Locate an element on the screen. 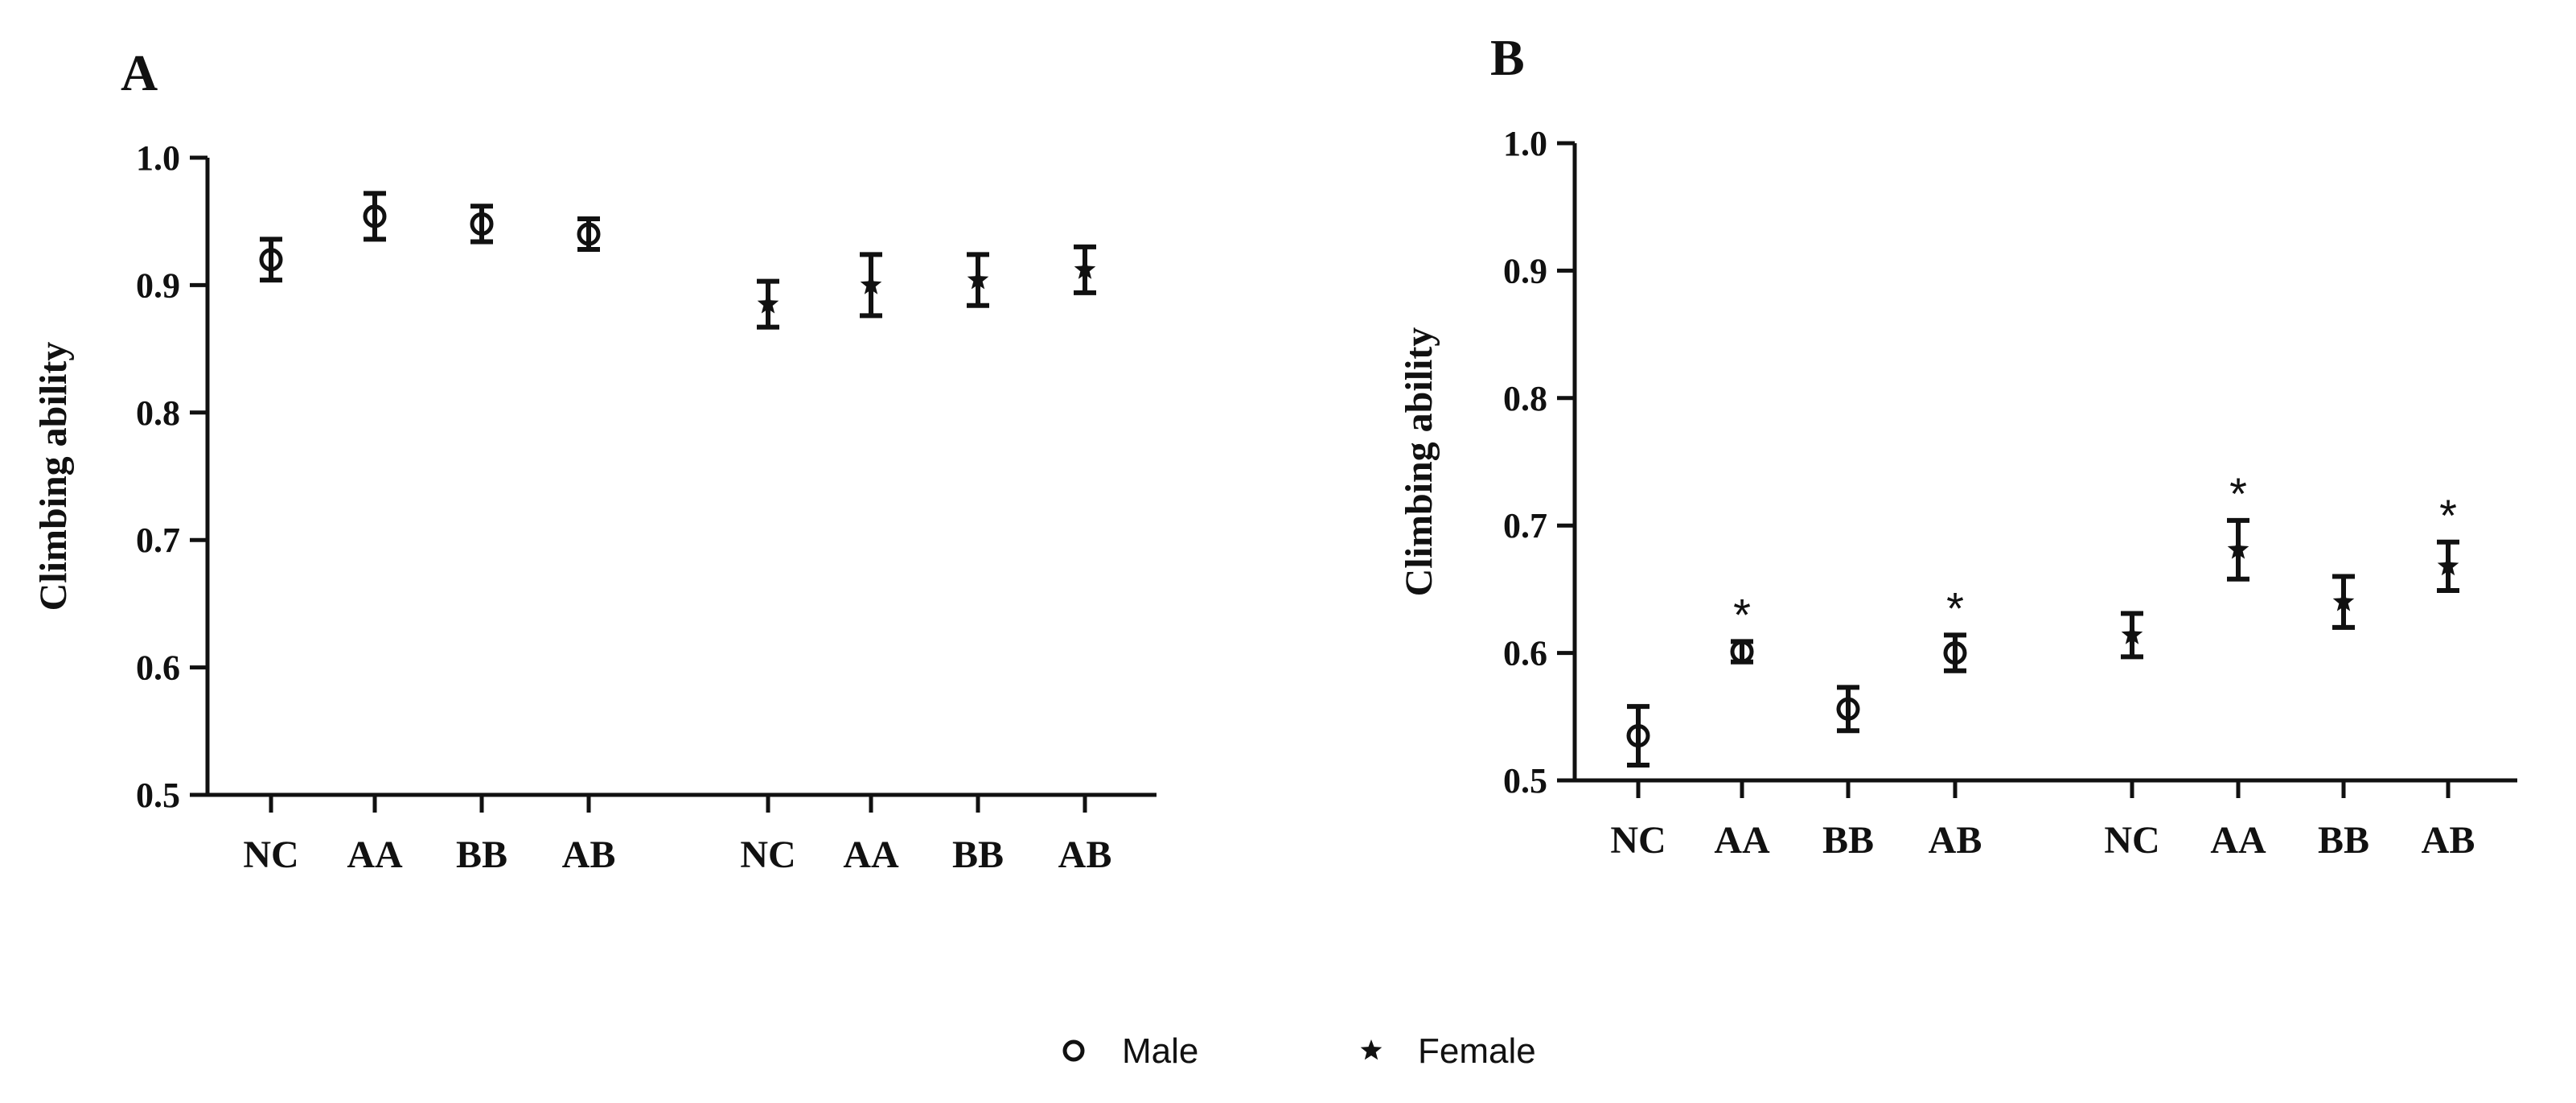  panel-b-letter: B is located at coordinates (1507, 57).